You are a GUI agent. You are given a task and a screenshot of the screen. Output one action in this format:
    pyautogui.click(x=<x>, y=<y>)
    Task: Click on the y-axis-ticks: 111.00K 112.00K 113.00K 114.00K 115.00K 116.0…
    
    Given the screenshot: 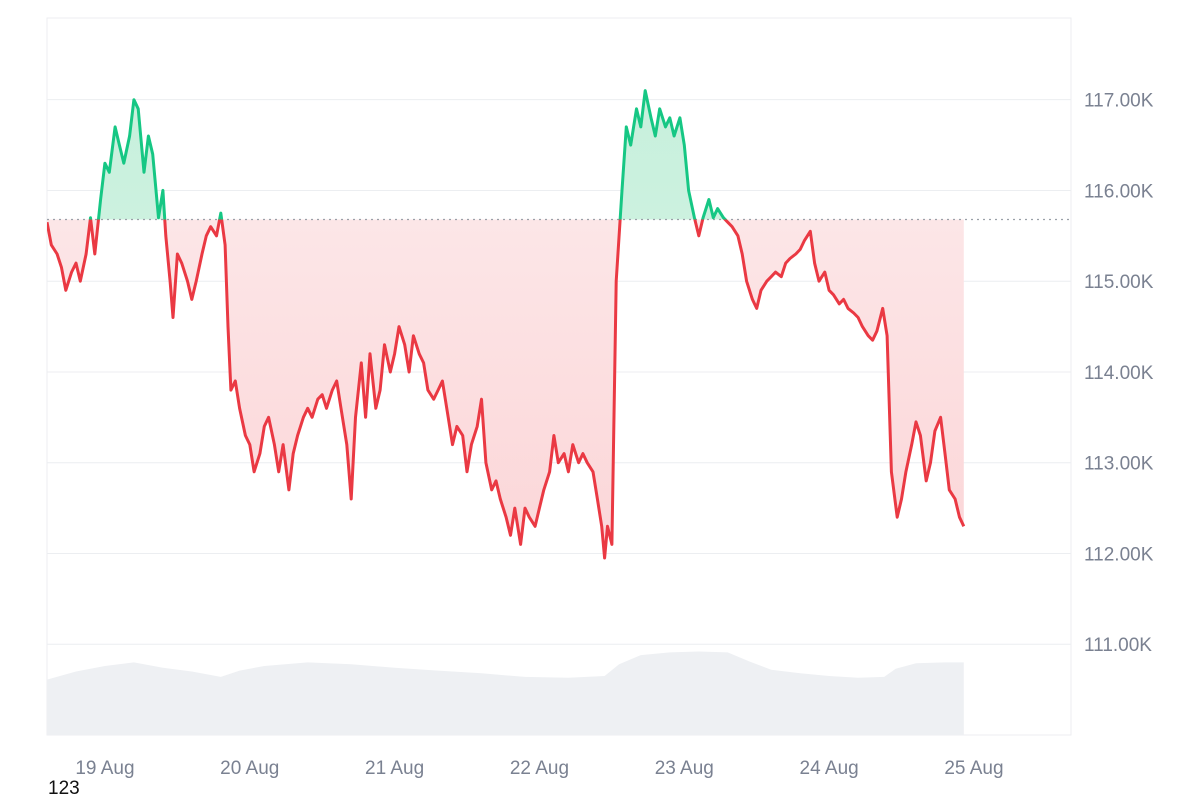 What is the action you would take?
    pyautogui.click(x=1119, y=374)
    